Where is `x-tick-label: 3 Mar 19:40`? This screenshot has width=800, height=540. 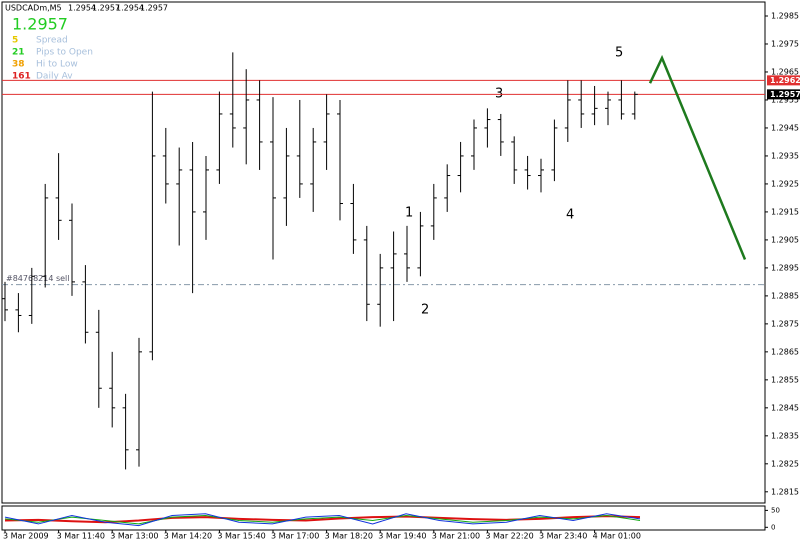
x-tick-label: 3 Mar 19:40 is located at coordinates (402, 536).